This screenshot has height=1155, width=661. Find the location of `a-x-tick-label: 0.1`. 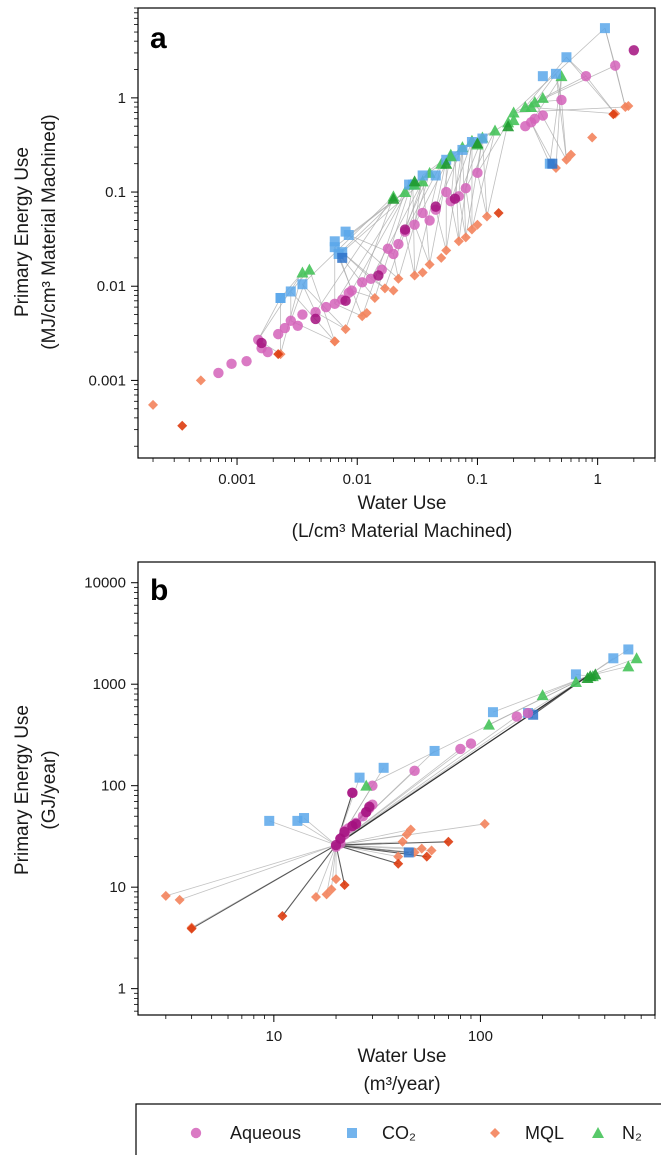

a-x-tick-label: 0.1 is located at coordinates (477, 479).